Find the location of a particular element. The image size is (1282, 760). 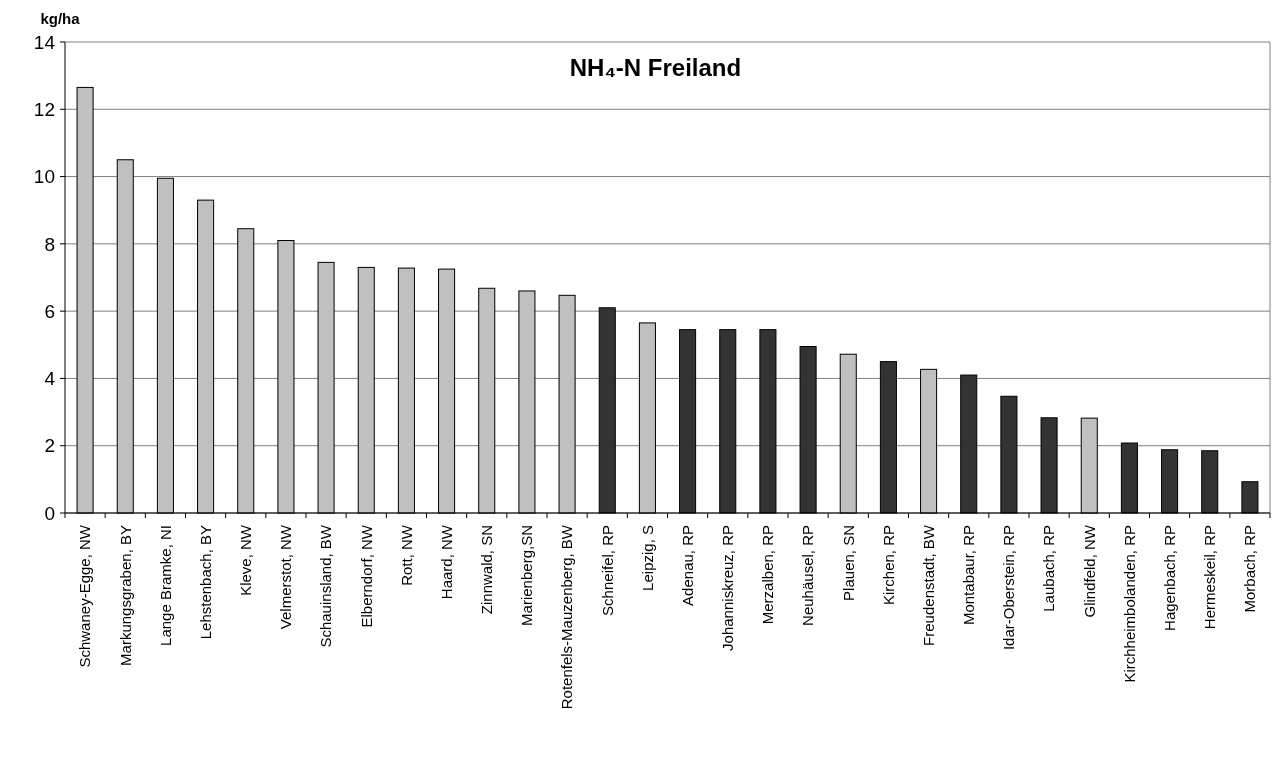

x-tick-label: Montabaur, RP is located at coordinates (968, 575).